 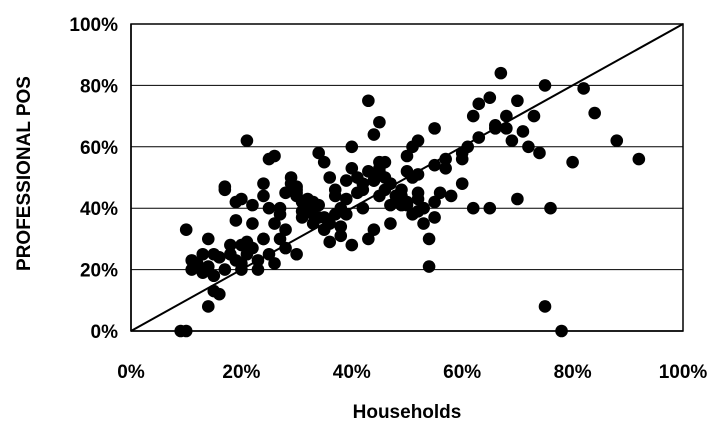 What do you see at coordinates (24, 173) in the screenshot?
I see `y-axis-title: PROFESSIONAL POS` at bounding box center [24, 173].